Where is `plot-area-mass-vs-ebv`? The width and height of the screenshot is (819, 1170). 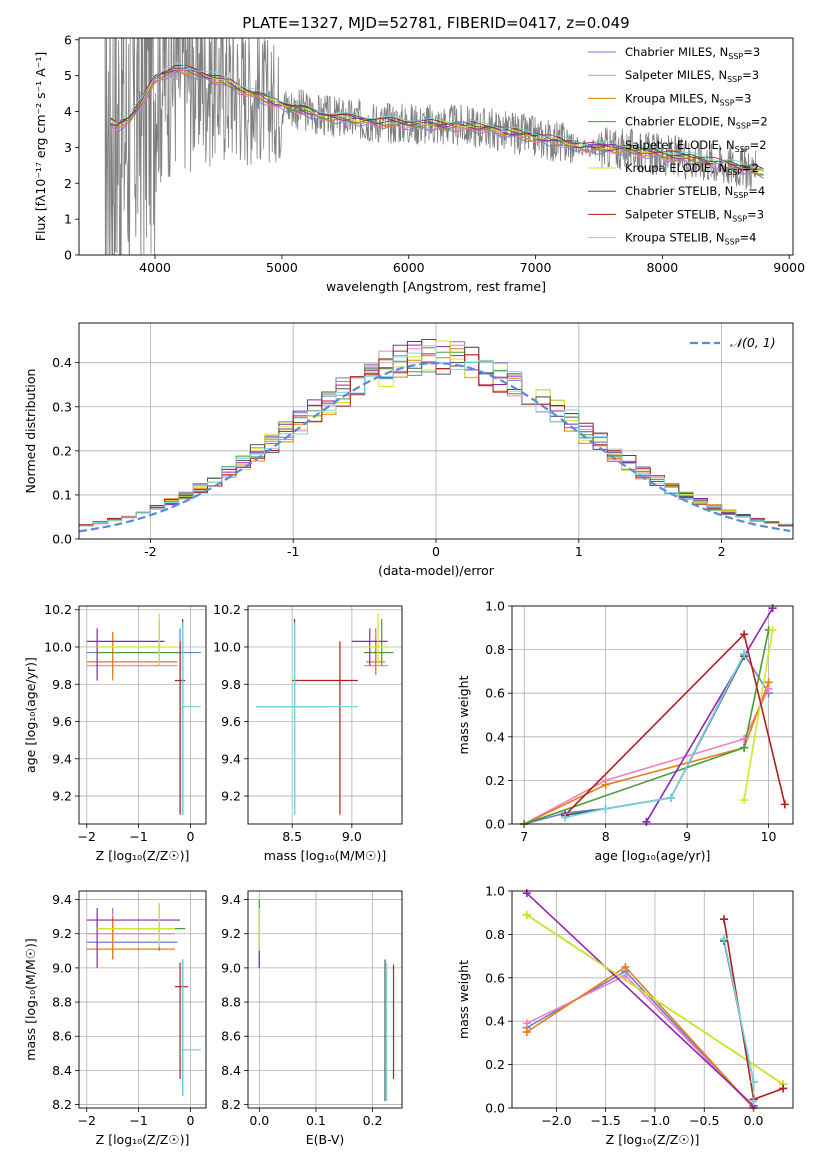
plot-area-mass-vs-ebv is located at coordinates (325, 999).